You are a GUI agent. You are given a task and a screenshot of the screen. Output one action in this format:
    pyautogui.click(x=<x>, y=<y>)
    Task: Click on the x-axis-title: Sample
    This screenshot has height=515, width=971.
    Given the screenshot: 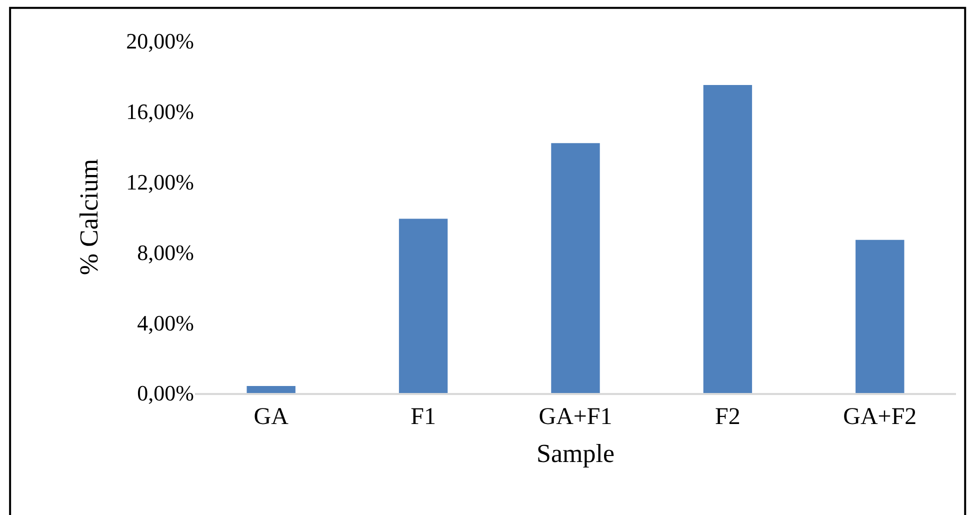 What is the action you would take?
    pyautogui.click(x=575, y=453)
    